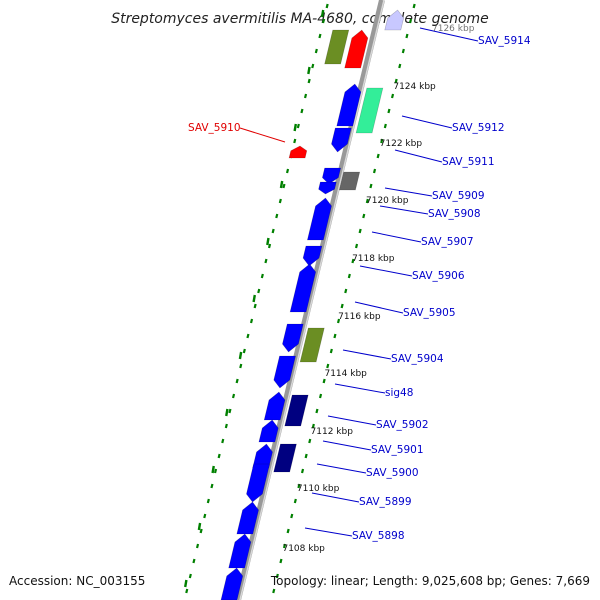 The height and width of the screenshot is (600, 600). Describe the element at coordinates (378, 536) in the screenshot. I see `gene-label: SAV_5898` at that location.